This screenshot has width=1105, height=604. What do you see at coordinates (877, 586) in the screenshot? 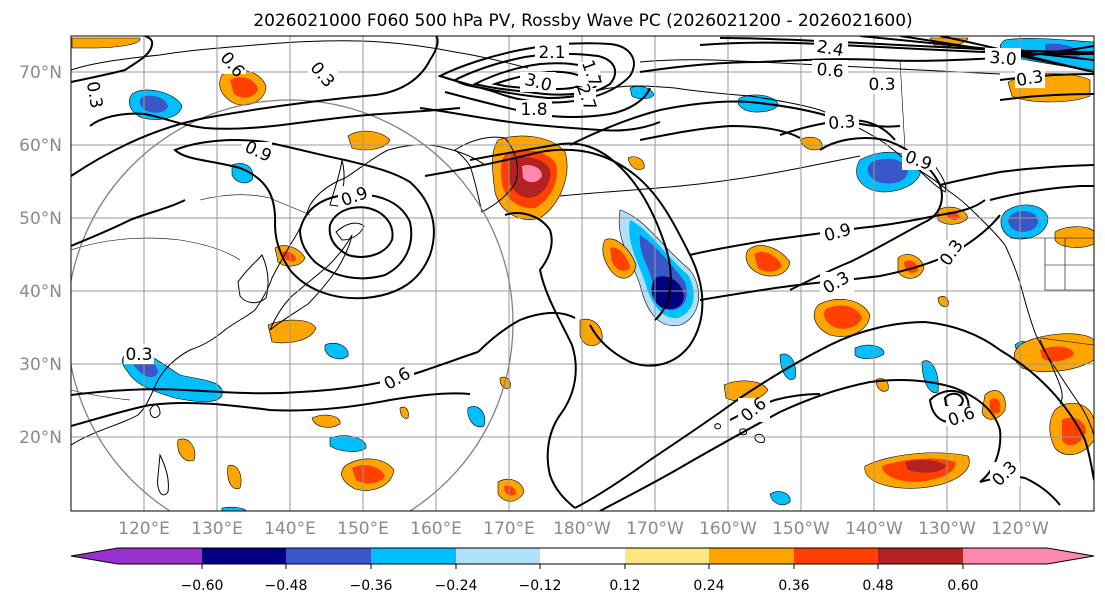
I see `colorbar-tick-label: 0.48` at bounding box center [877, 586].